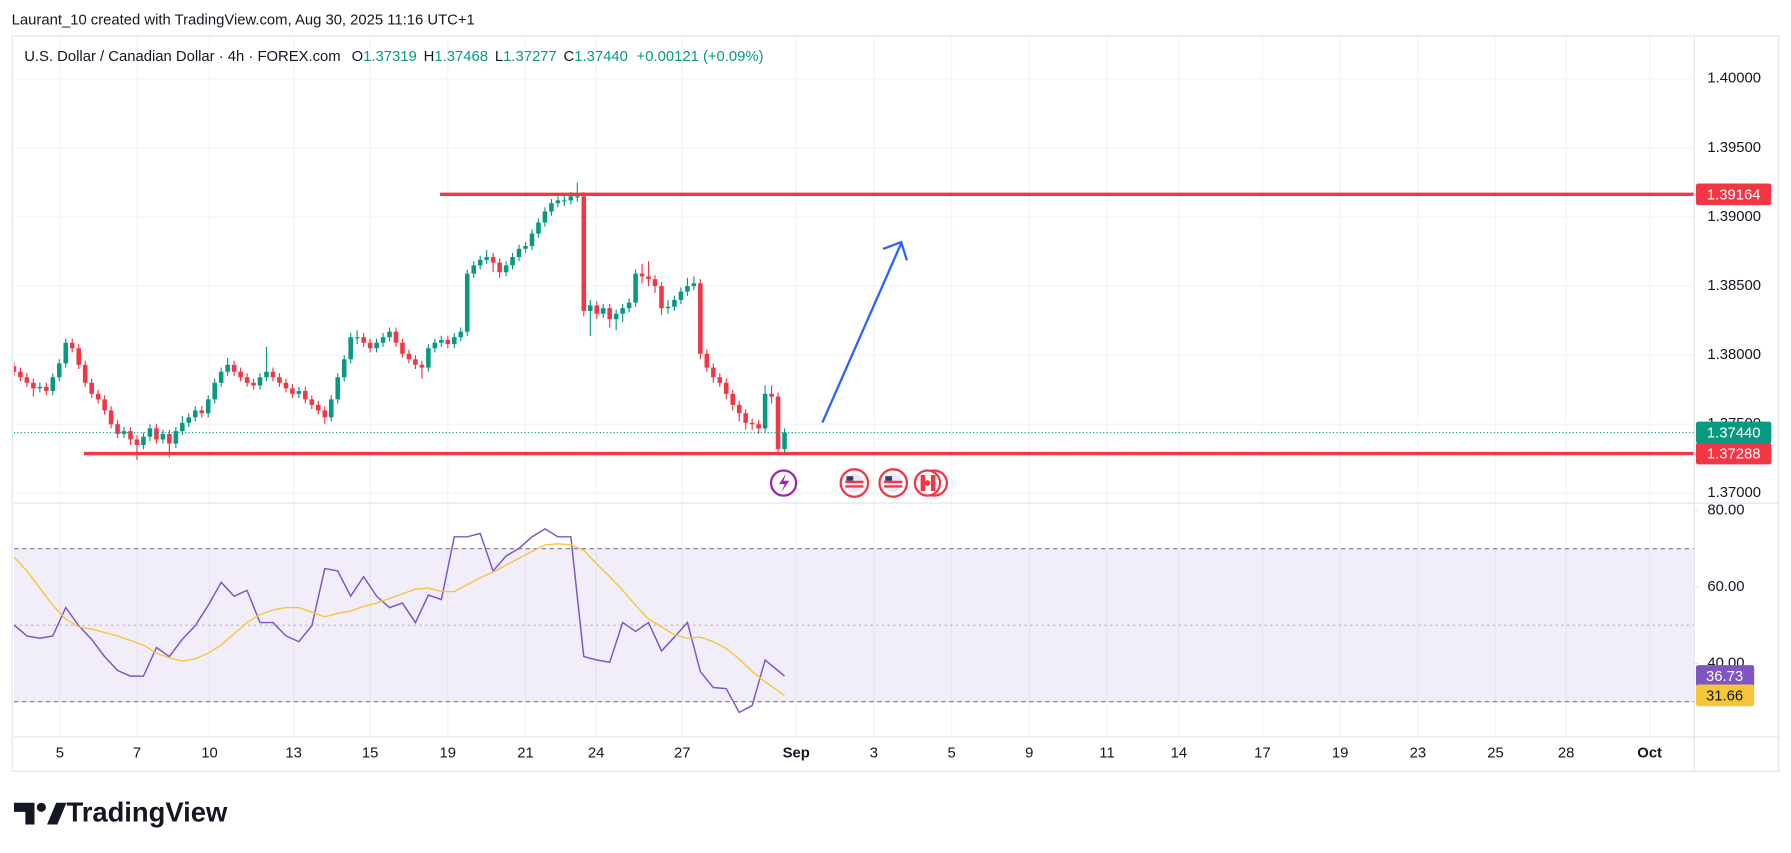 Image resolution: width=1791 pixels, height=853 pixels. What do you see at coordinates (601, 57) in the screenshot?
I see `ohlc-value: 1.37440` at bounding box center [601, 57].